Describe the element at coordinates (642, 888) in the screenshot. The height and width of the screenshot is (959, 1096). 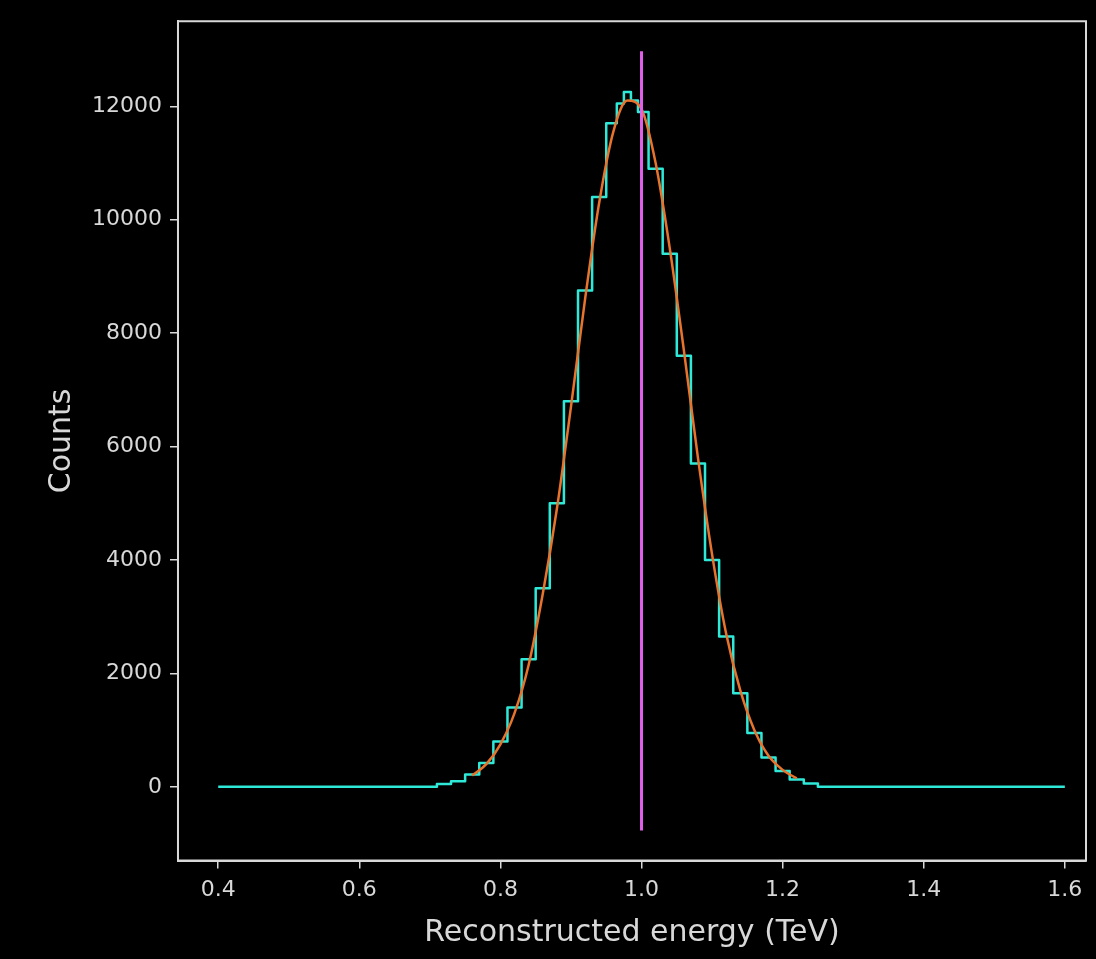
I see `x-tick-label: 1.0` at that location.